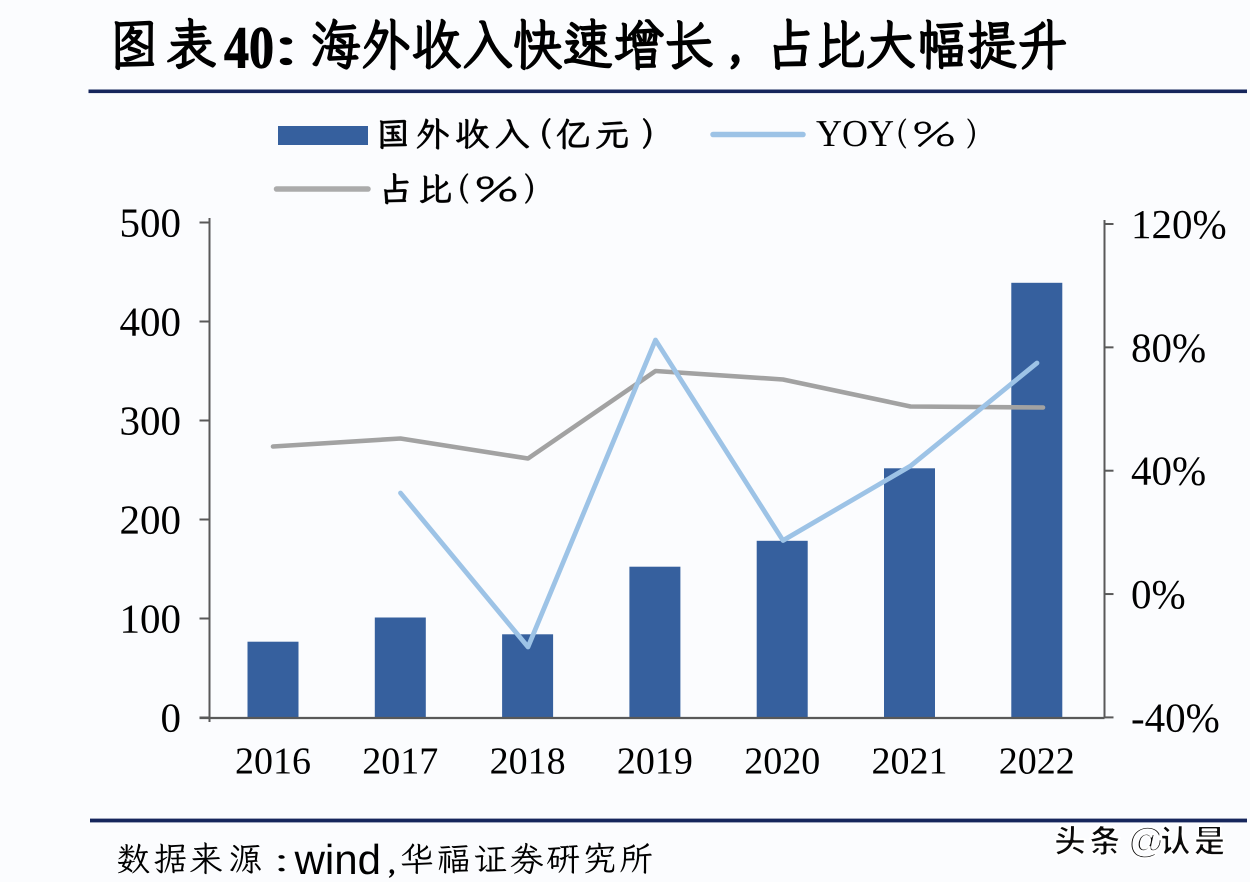 The image size is (1250, 882). I want to click on svg-text: 0, so click(171, 718).